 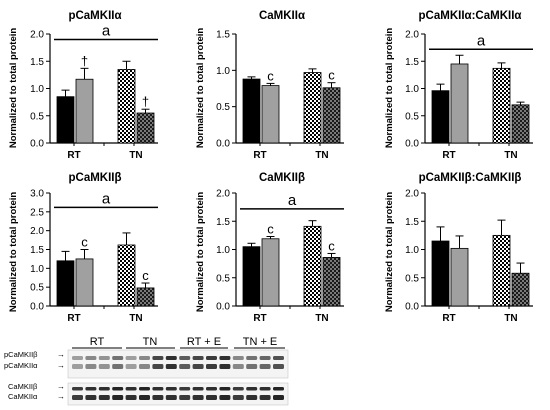 What do you see at coordinates (282, 16) in the screenshot?
I see `chart-title: CaMKIIα` at bounding box center [282, 16].